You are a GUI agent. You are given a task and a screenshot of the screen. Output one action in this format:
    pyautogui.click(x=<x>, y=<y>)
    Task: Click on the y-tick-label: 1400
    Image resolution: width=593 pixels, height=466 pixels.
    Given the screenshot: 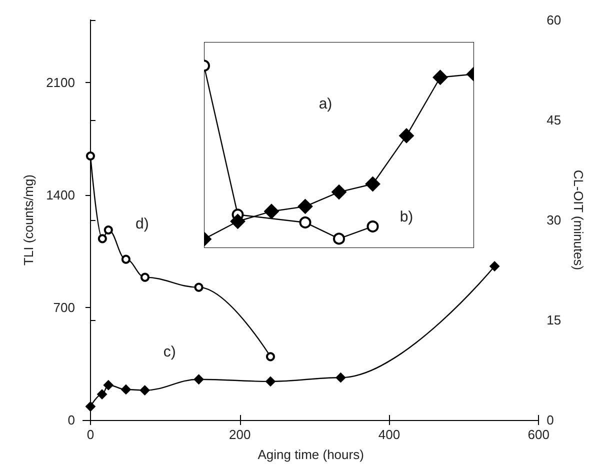 What is the action you would take?
    pyautogui.click(x=60, y=195)
    